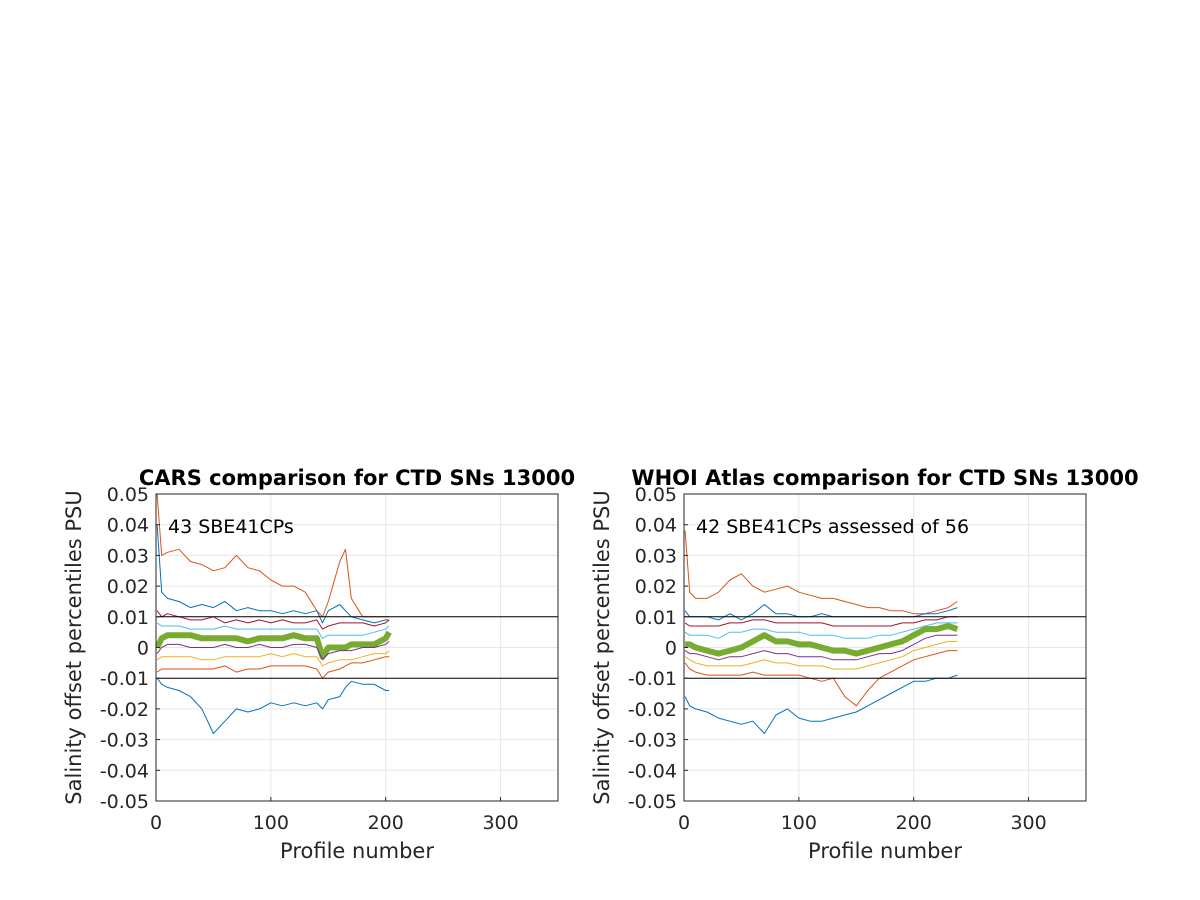 The image size is (1200, 900). I want to click on float-count-annotation: 42 SBE41CPs assessed of 56, so click(832, 527).